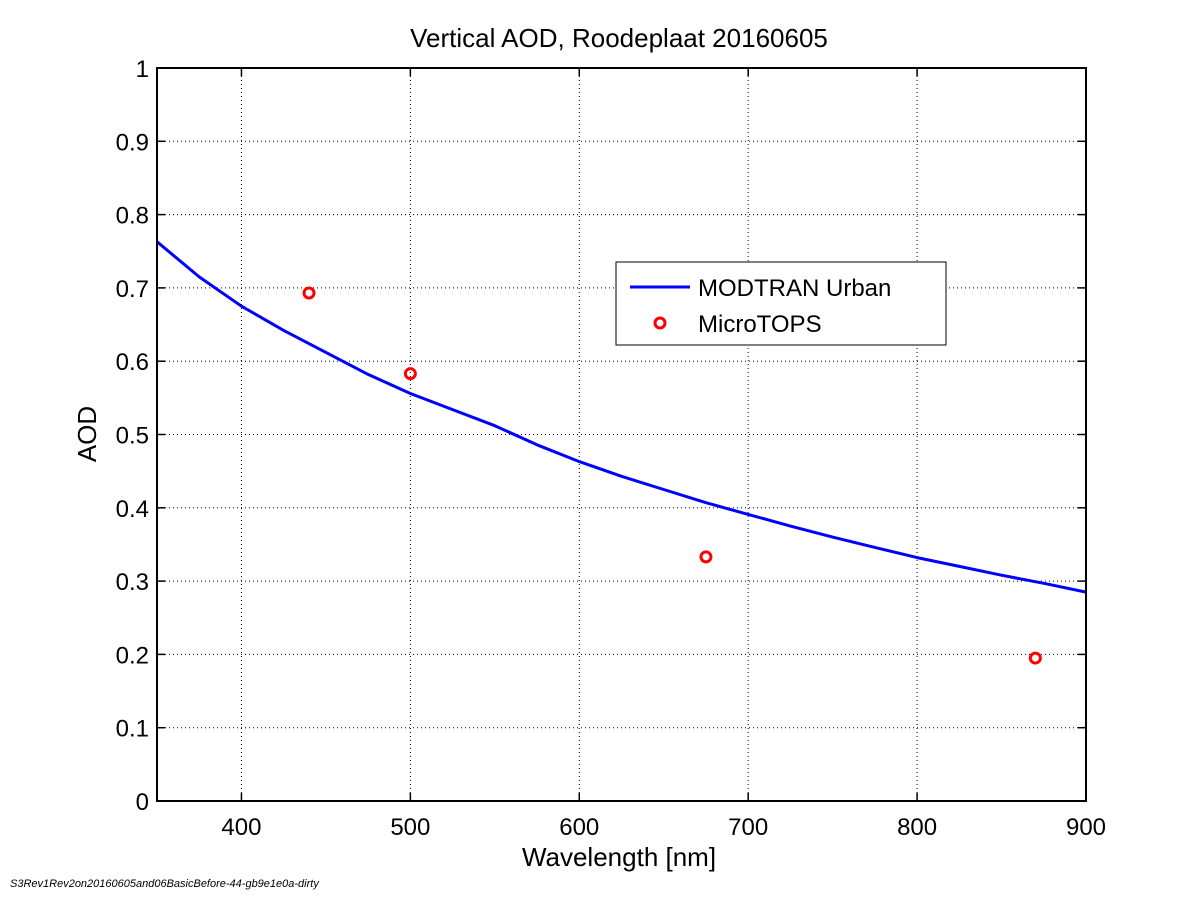  What do you see at coordinates (132, 289) in the screenshot?
I see `y-tick-label: 0.7` at bounding box center [132, 289].